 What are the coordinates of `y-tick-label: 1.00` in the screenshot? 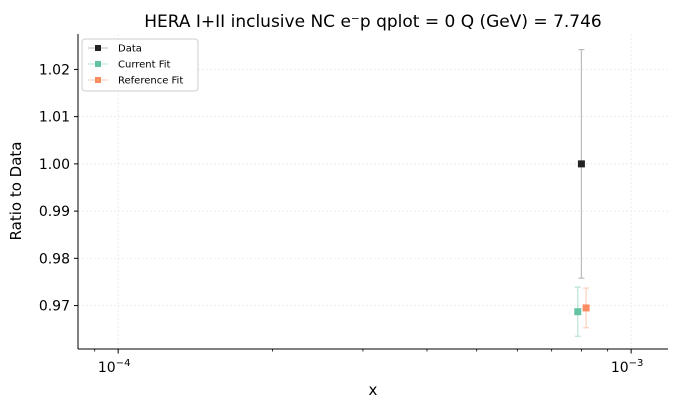 It's located at (54, 165).